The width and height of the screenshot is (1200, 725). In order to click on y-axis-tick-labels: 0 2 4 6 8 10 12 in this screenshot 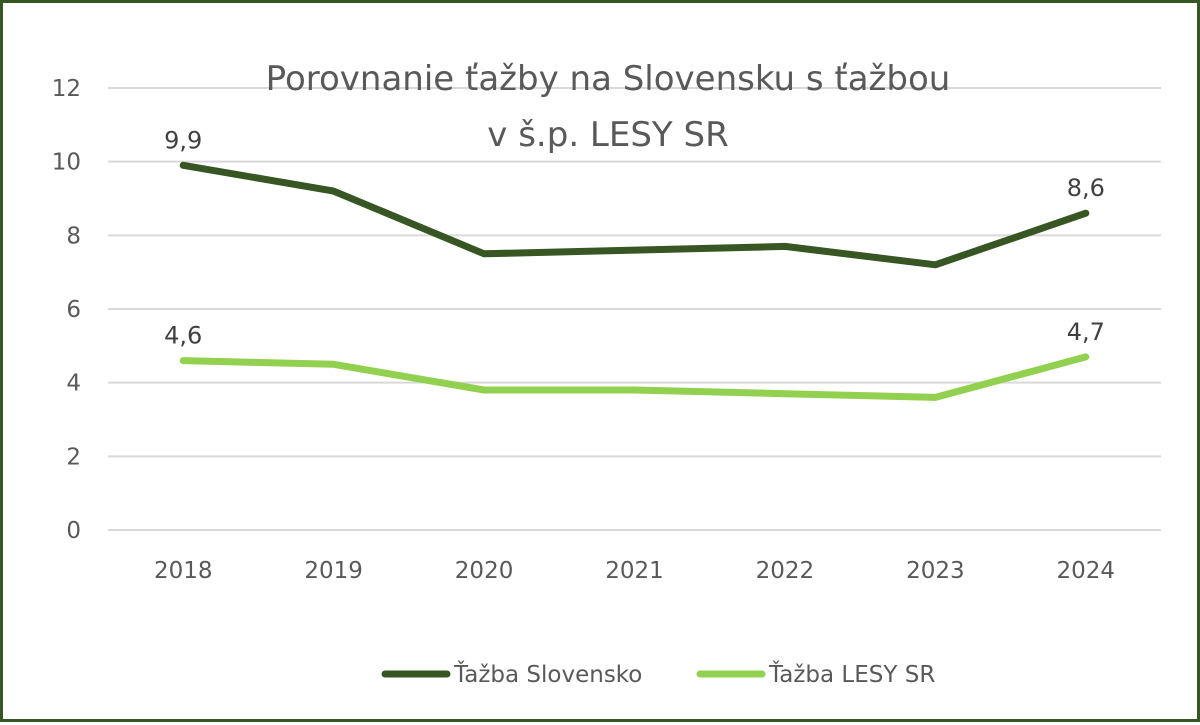, I will do `click(66, 310)`.